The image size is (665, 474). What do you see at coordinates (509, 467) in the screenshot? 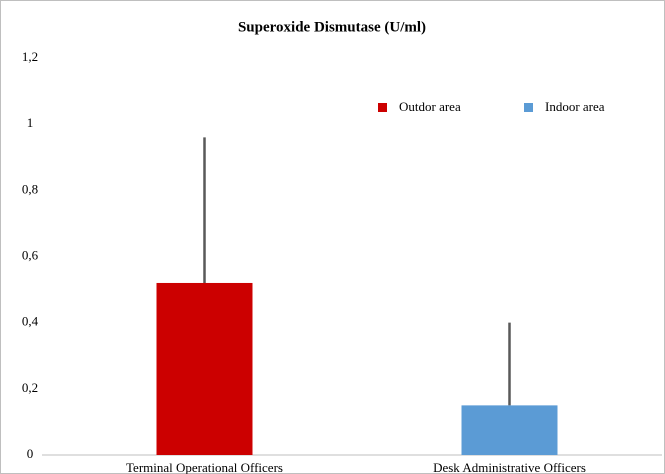
I see `x-tick-label: Desk Administrative Officers` at bounding box center [509, 467].